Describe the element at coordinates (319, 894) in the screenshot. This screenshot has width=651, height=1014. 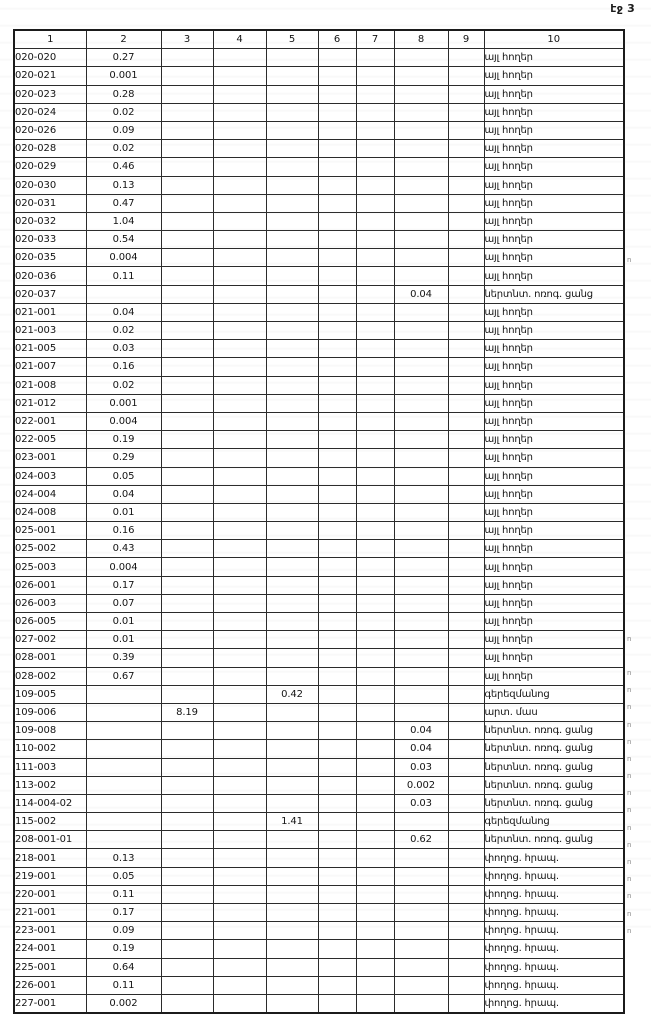
I see `table-row: 220-001 0.11 փողոց. հրապ.` at that location.